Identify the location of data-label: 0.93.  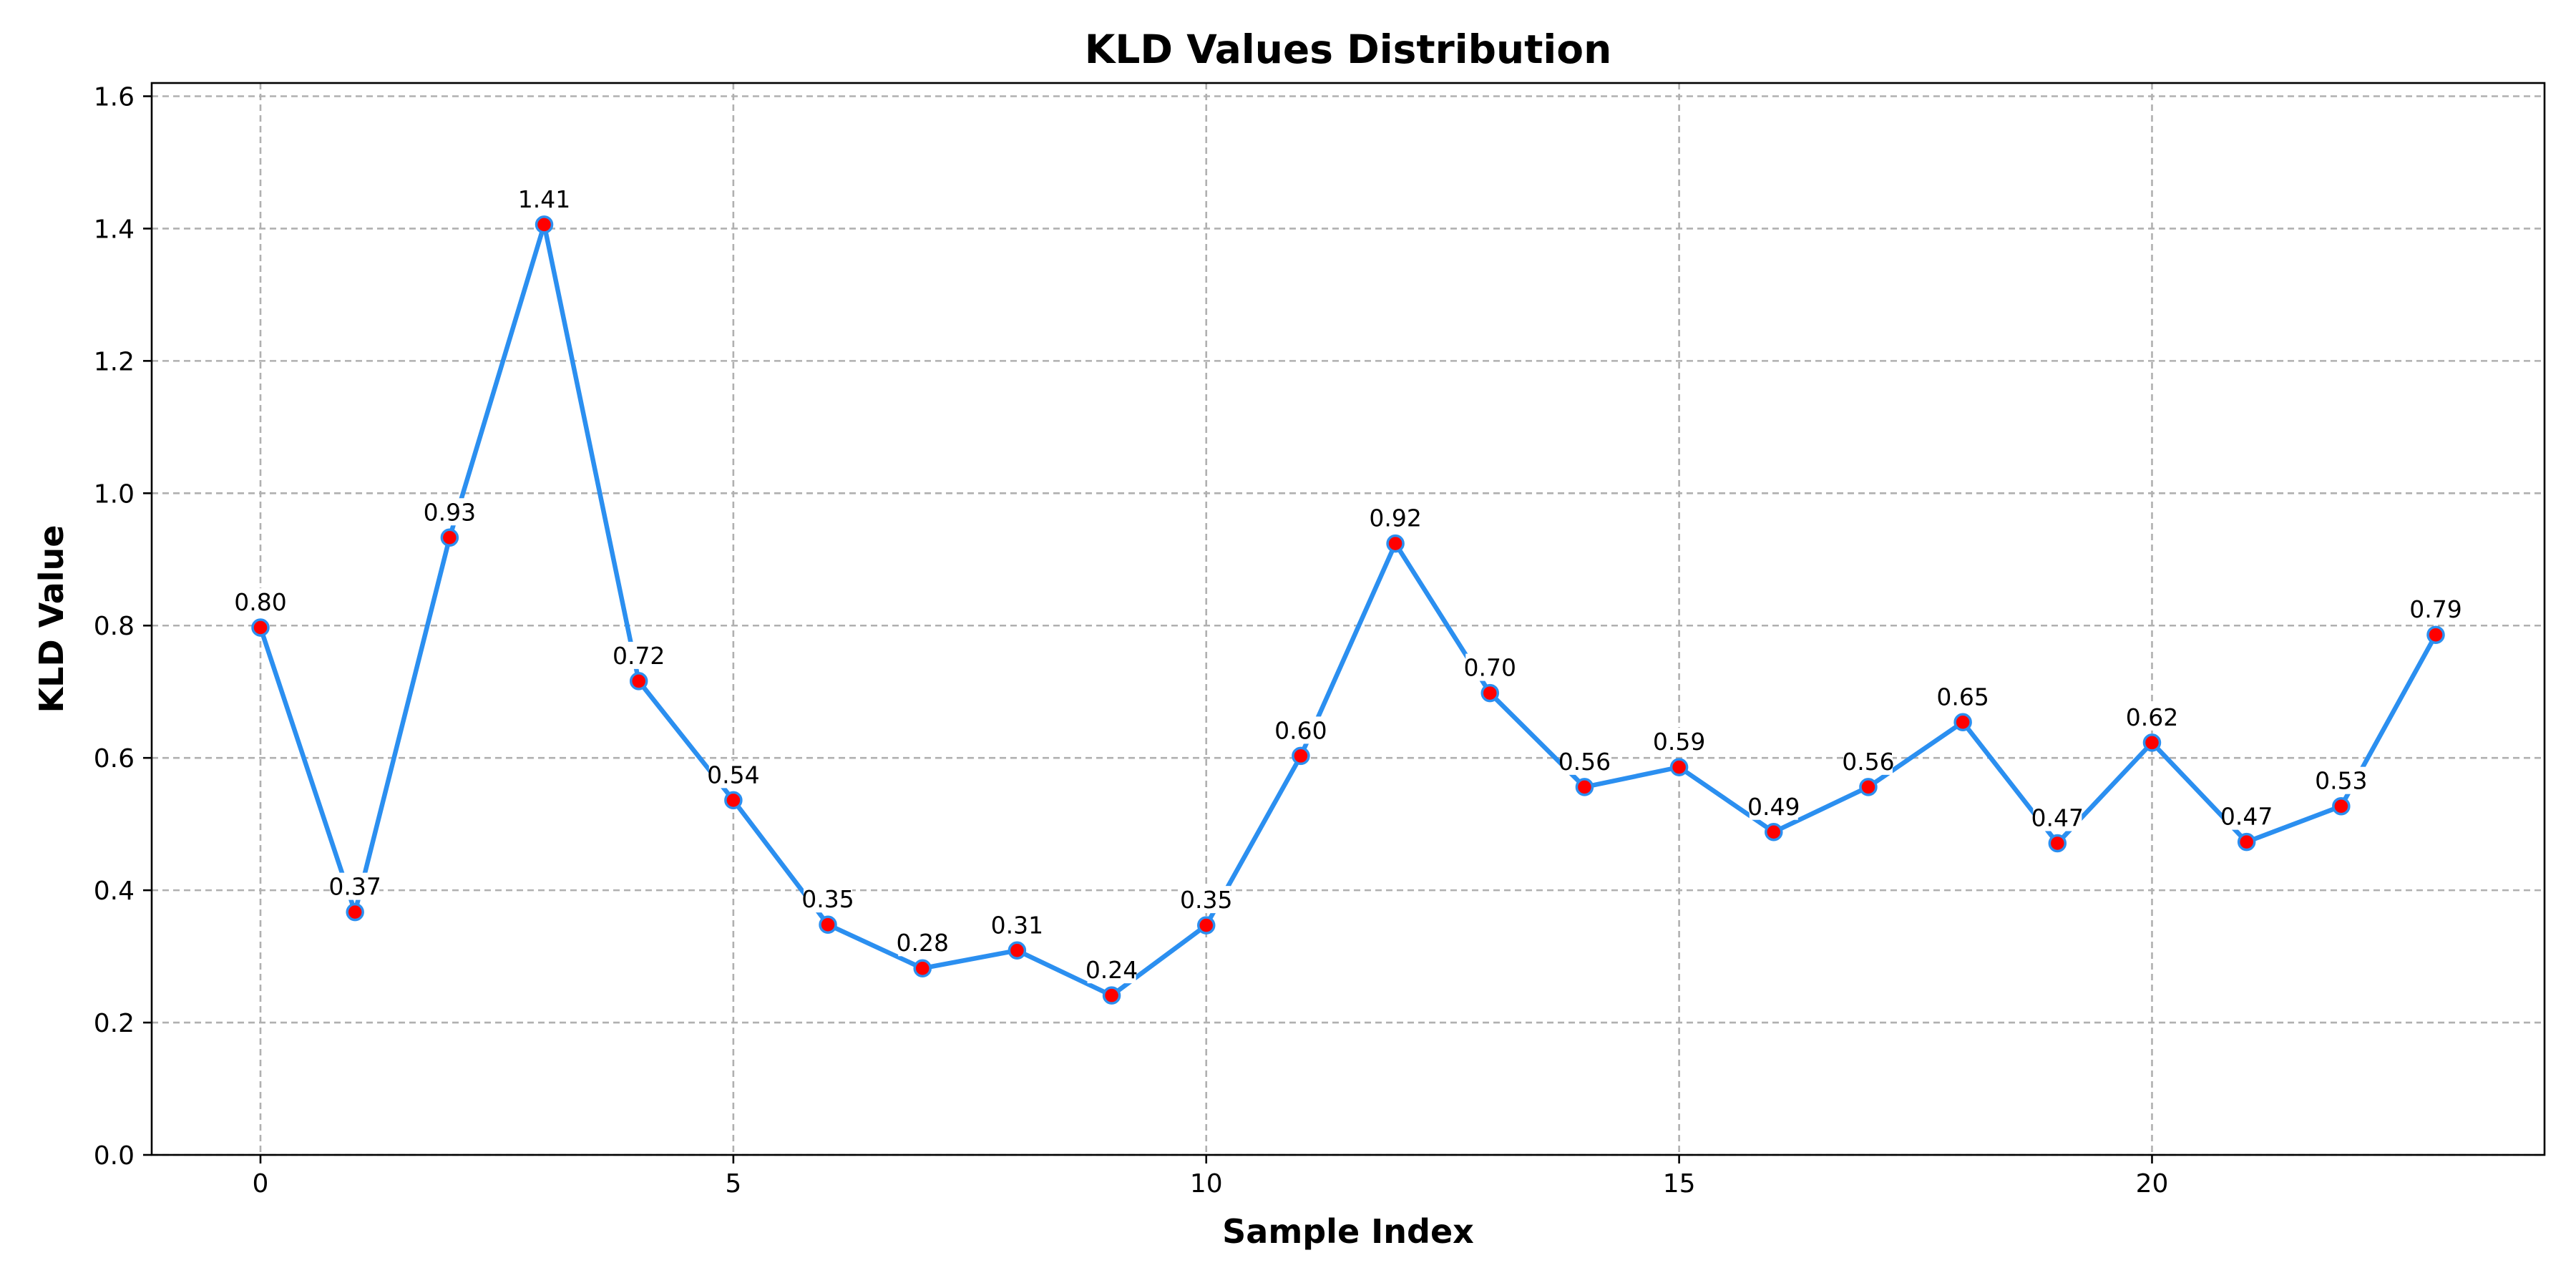
(450, 512).